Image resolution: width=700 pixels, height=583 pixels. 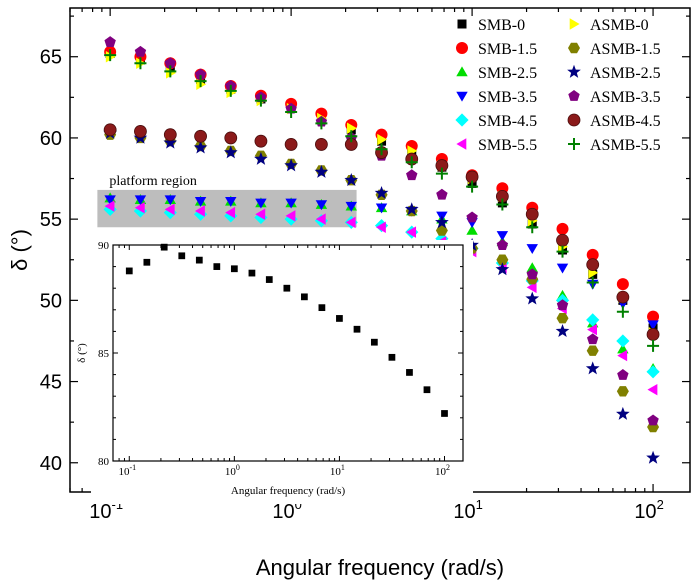 What do you see at coordinates (152, 181) in the screenshot?
I see `platform-region-annotation: platform region` at bounding box center [152, 181].